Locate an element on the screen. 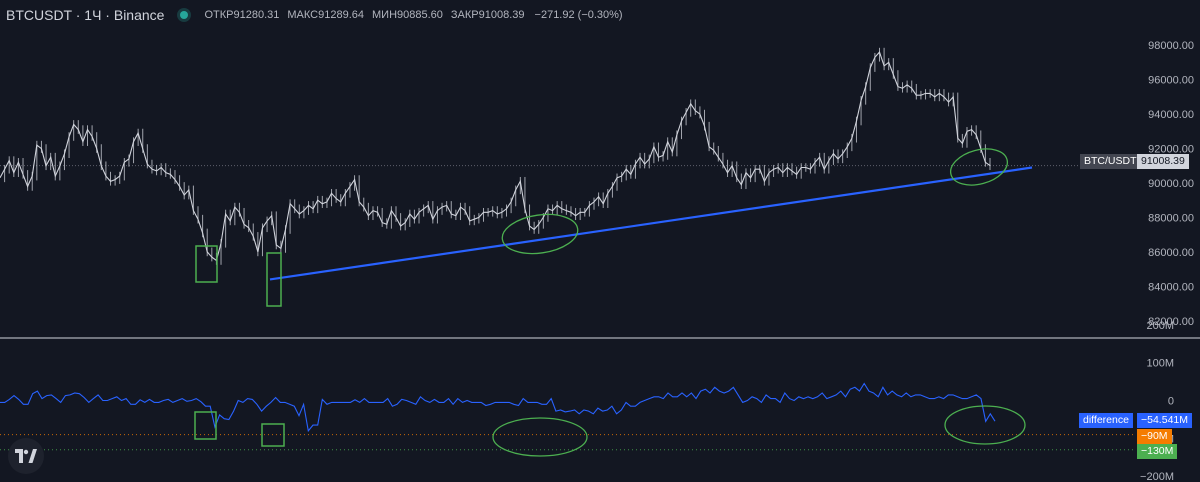 The image size is (1200, 482). change-value: −271.92 (−0.30%) is located at coordinates (578, 15).